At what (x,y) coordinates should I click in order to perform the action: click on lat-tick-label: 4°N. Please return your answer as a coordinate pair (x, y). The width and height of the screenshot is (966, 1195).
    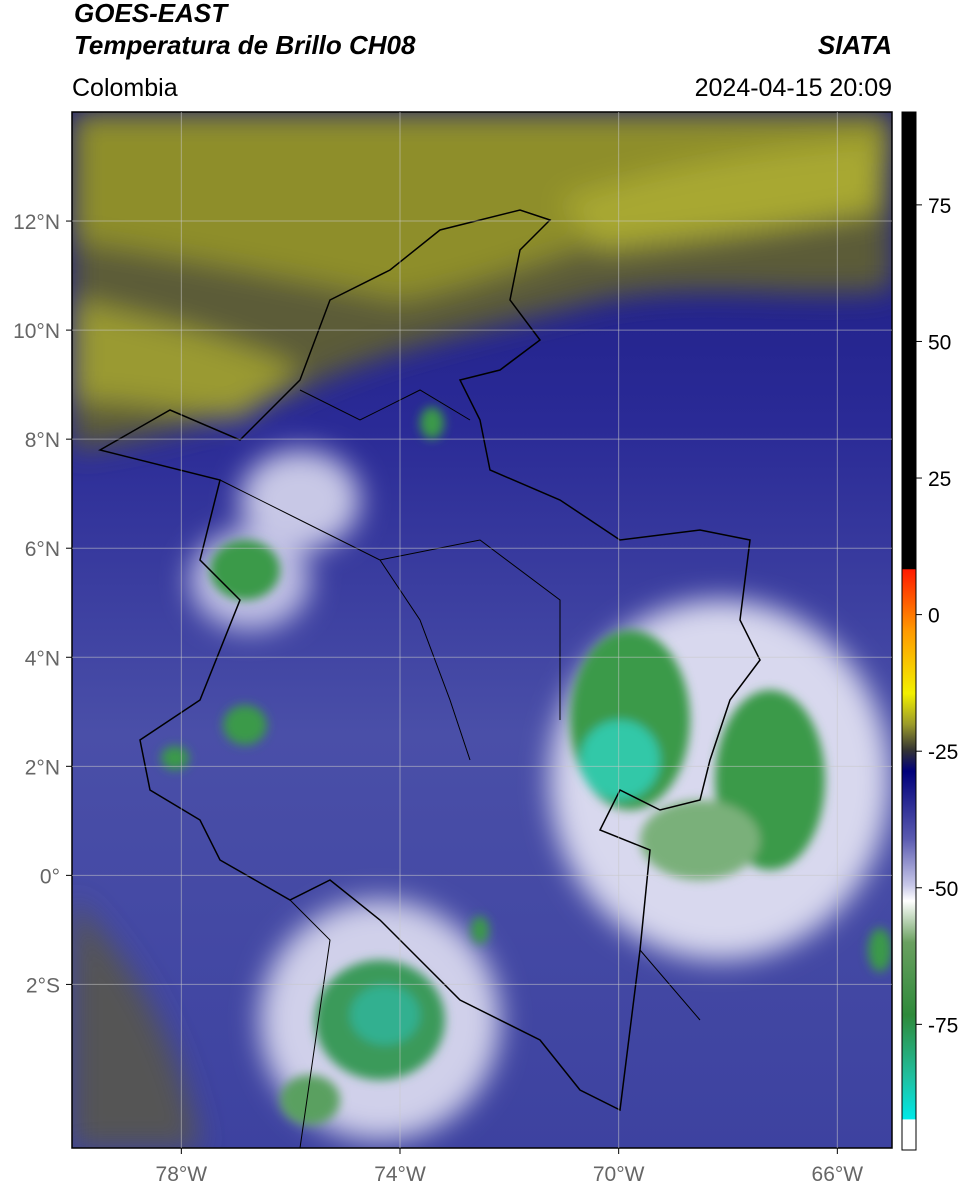
    Looking at the image, I should click on (42, 658).